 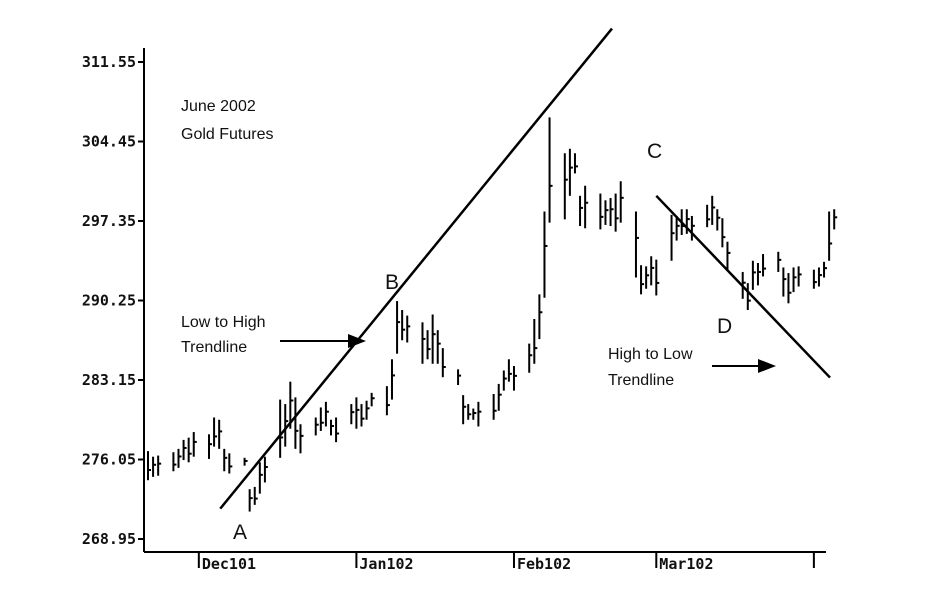 What do you see at coordinates (392, 282) in the screenshot?
I see `point-label-b: B` at bounding box center [392, 282].